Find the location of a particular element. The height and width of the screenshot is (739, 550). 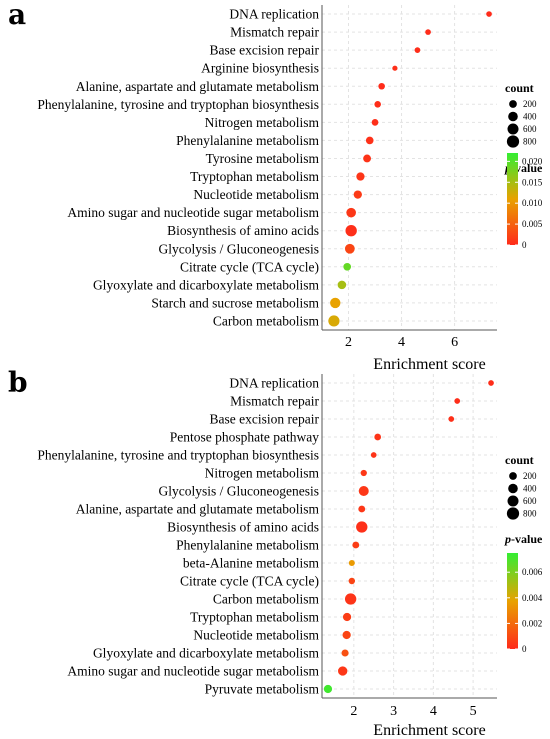

panel-label-b: b is located at coordinates (18, 382).